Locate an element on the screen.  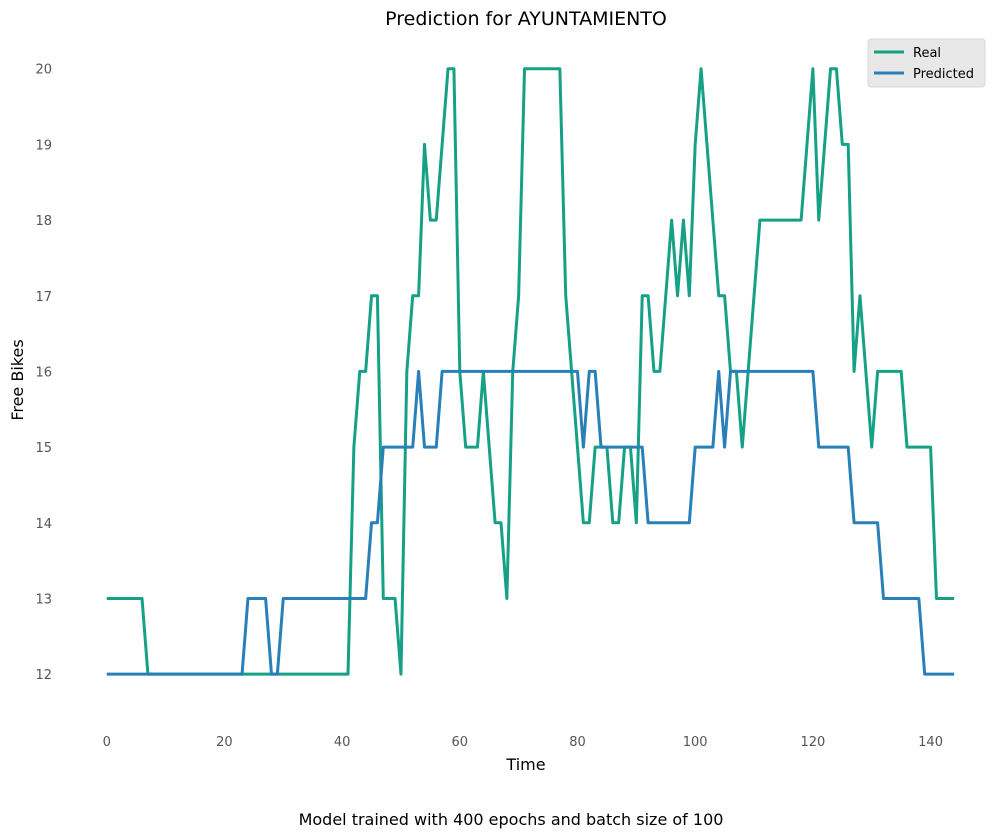
x-tick-label: 20 is located at coordinates (224, 742).